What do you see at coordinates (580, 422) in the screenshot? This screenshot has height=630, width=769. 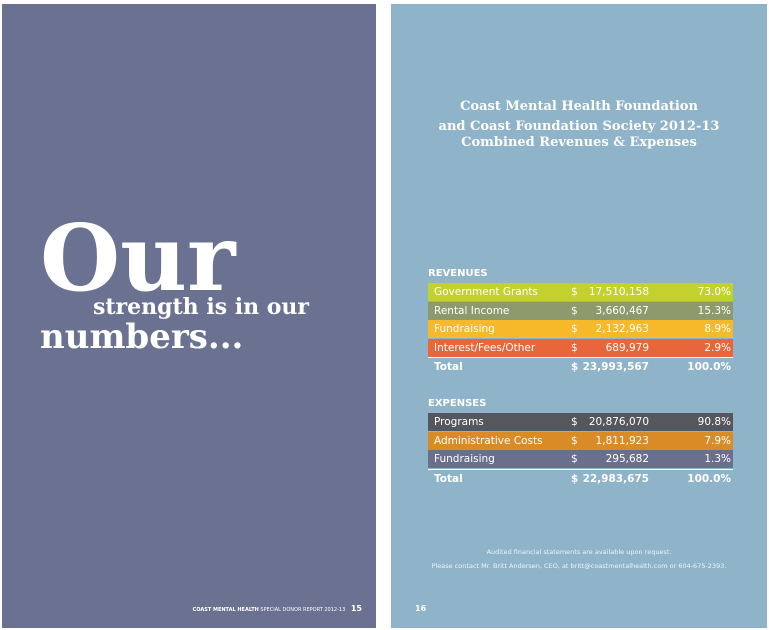 I see `table-row: Programs $20,876,070 90.8%` at bounding box center [580, 422].